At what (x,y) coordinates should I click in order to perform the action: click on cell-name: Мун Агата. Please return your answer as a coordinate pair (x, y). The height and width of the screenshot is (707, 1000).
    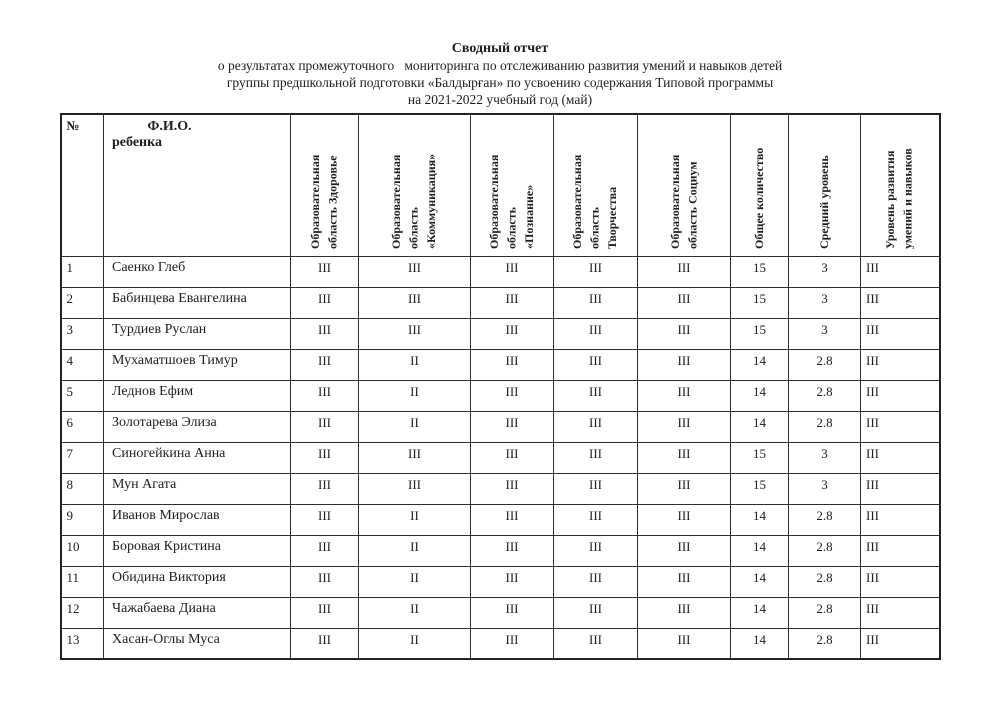
    Looking at the image, I should click on (197, 488).